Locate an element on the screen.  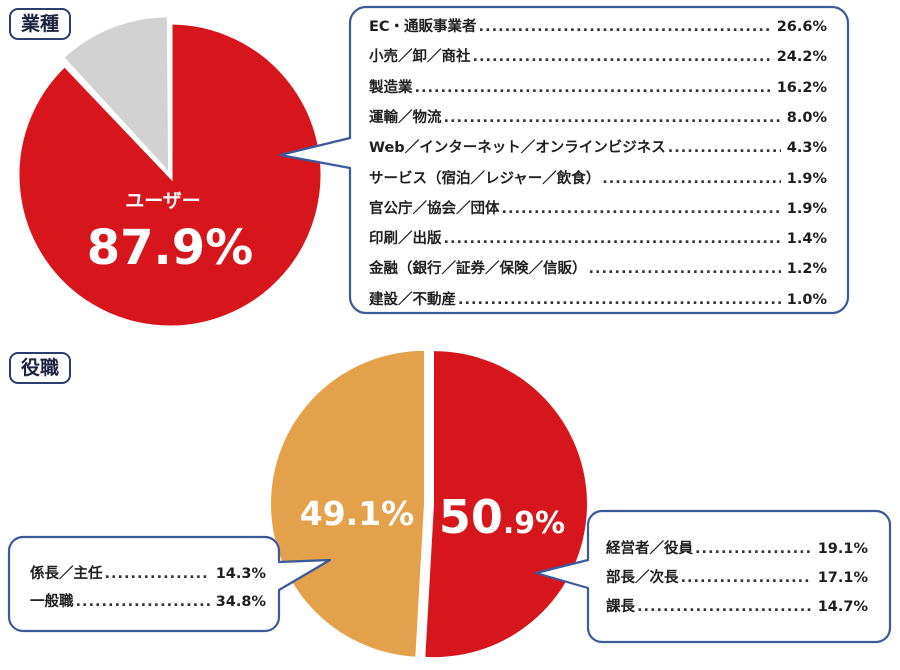
industry-item-value: 4.3% is located at coordinates (806, 148).